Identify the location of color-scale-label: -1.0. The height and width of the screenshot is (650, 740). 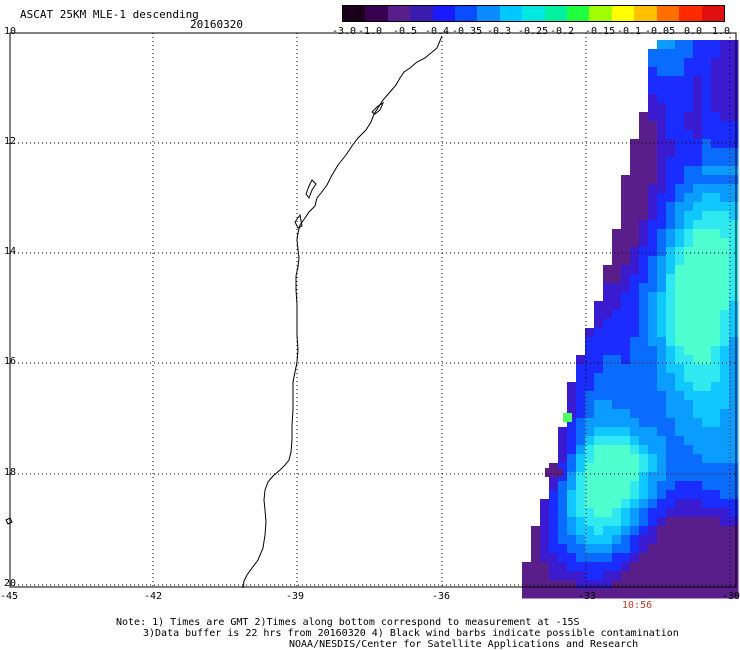
(370, 31).